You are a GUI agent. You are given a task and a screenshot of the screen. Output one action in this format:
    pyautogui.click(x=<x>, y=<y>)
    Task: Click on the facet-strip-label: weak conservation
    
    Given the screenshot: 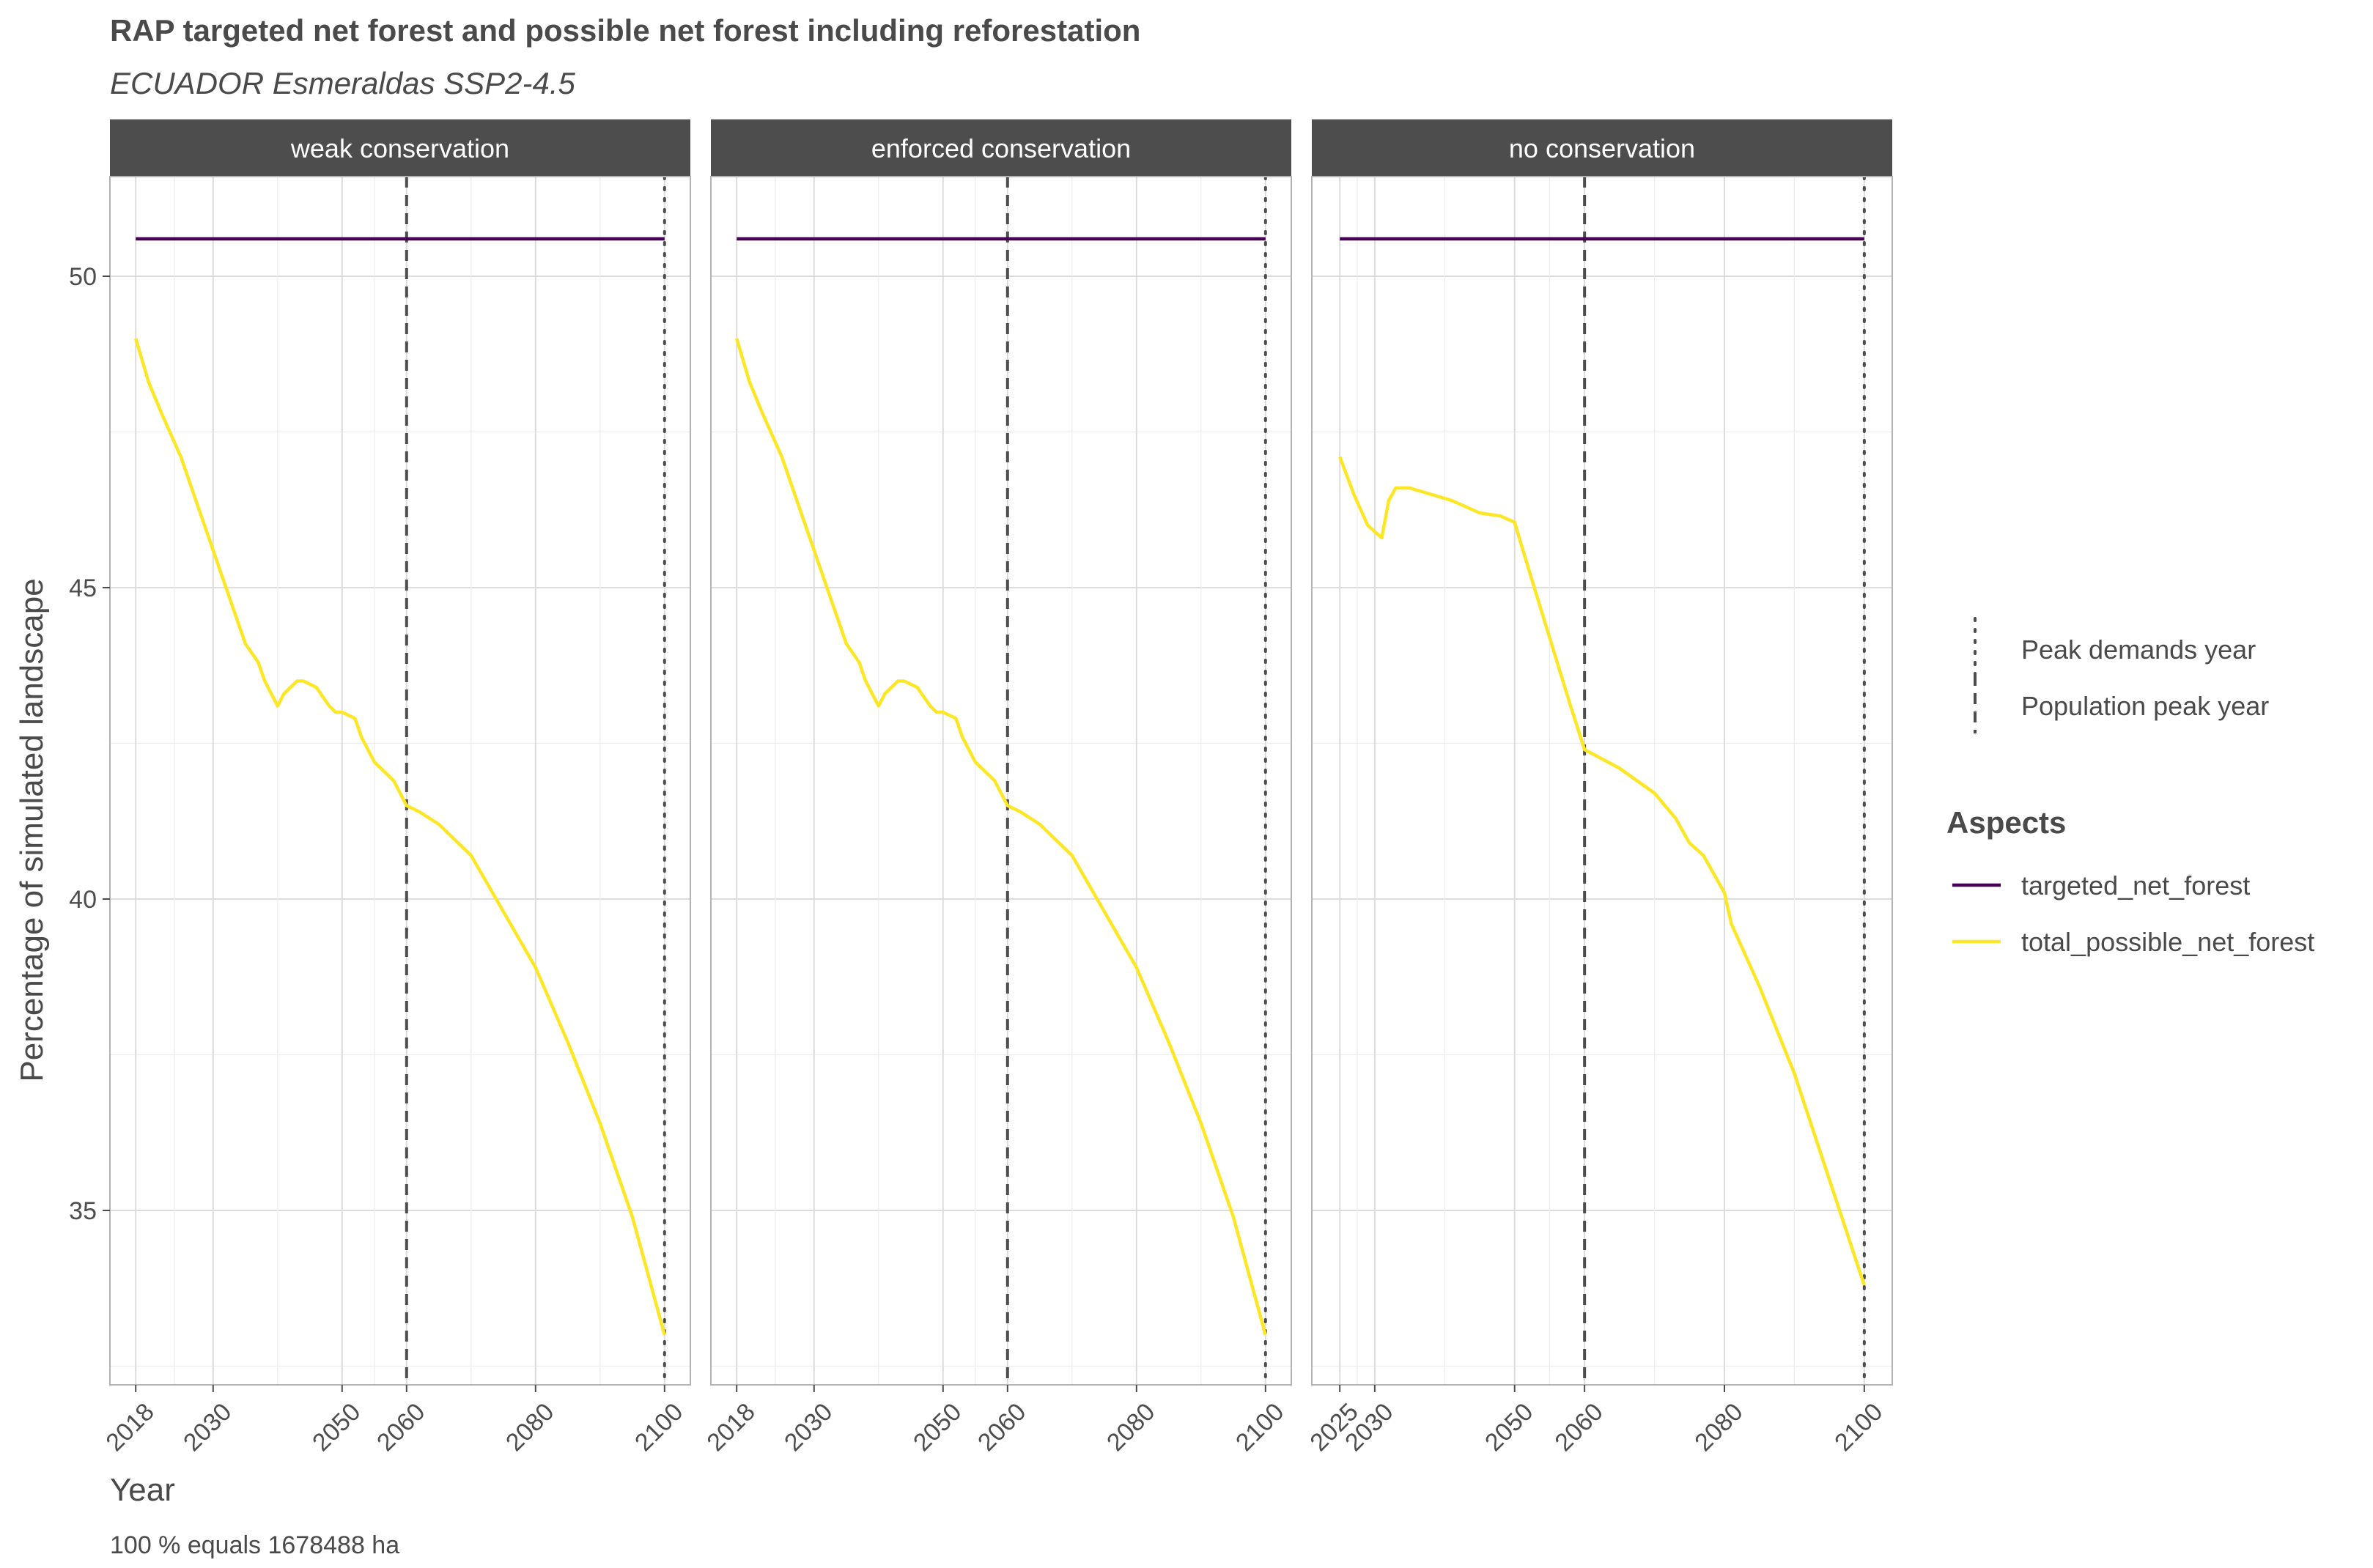 What is the action you would take?
    pyautogui.click(x=399, y=148)
    